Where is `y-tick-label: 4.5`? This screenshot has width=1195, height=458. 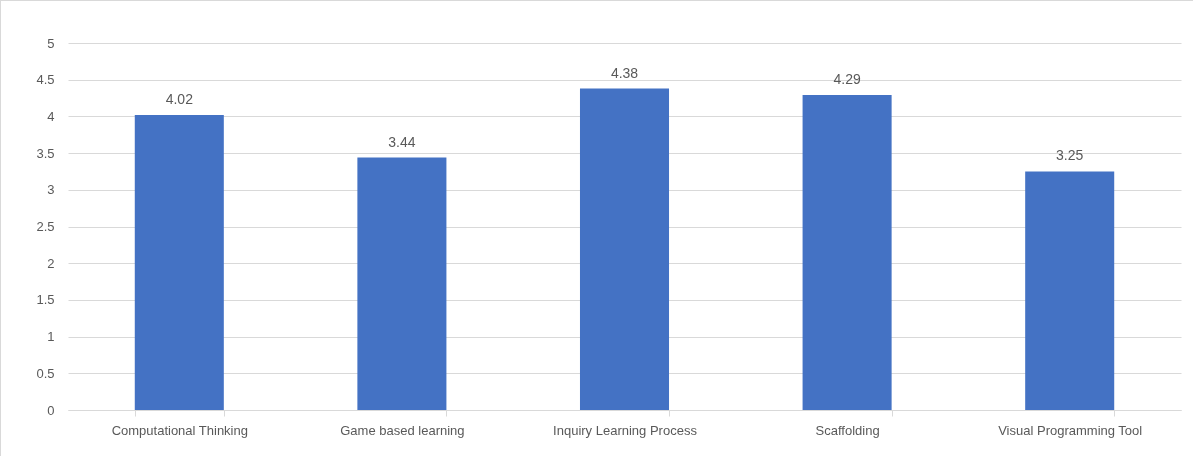
y-tick-label: 4.5 is located at coordinates (45, 80).